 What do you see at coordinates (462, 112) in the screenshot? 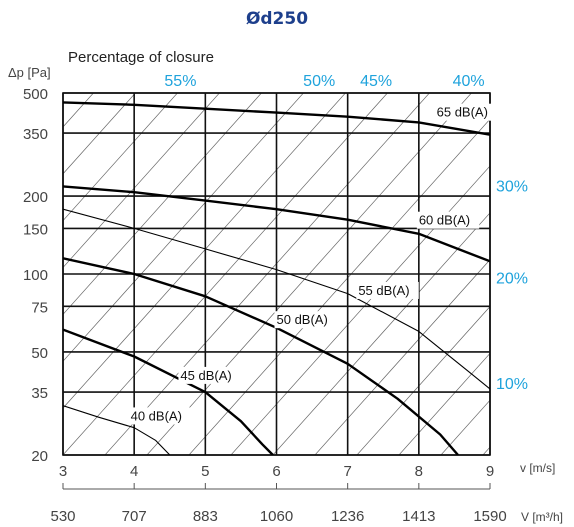
I see `series-label: 65 dB(A)` at bounding box center [462, 112].